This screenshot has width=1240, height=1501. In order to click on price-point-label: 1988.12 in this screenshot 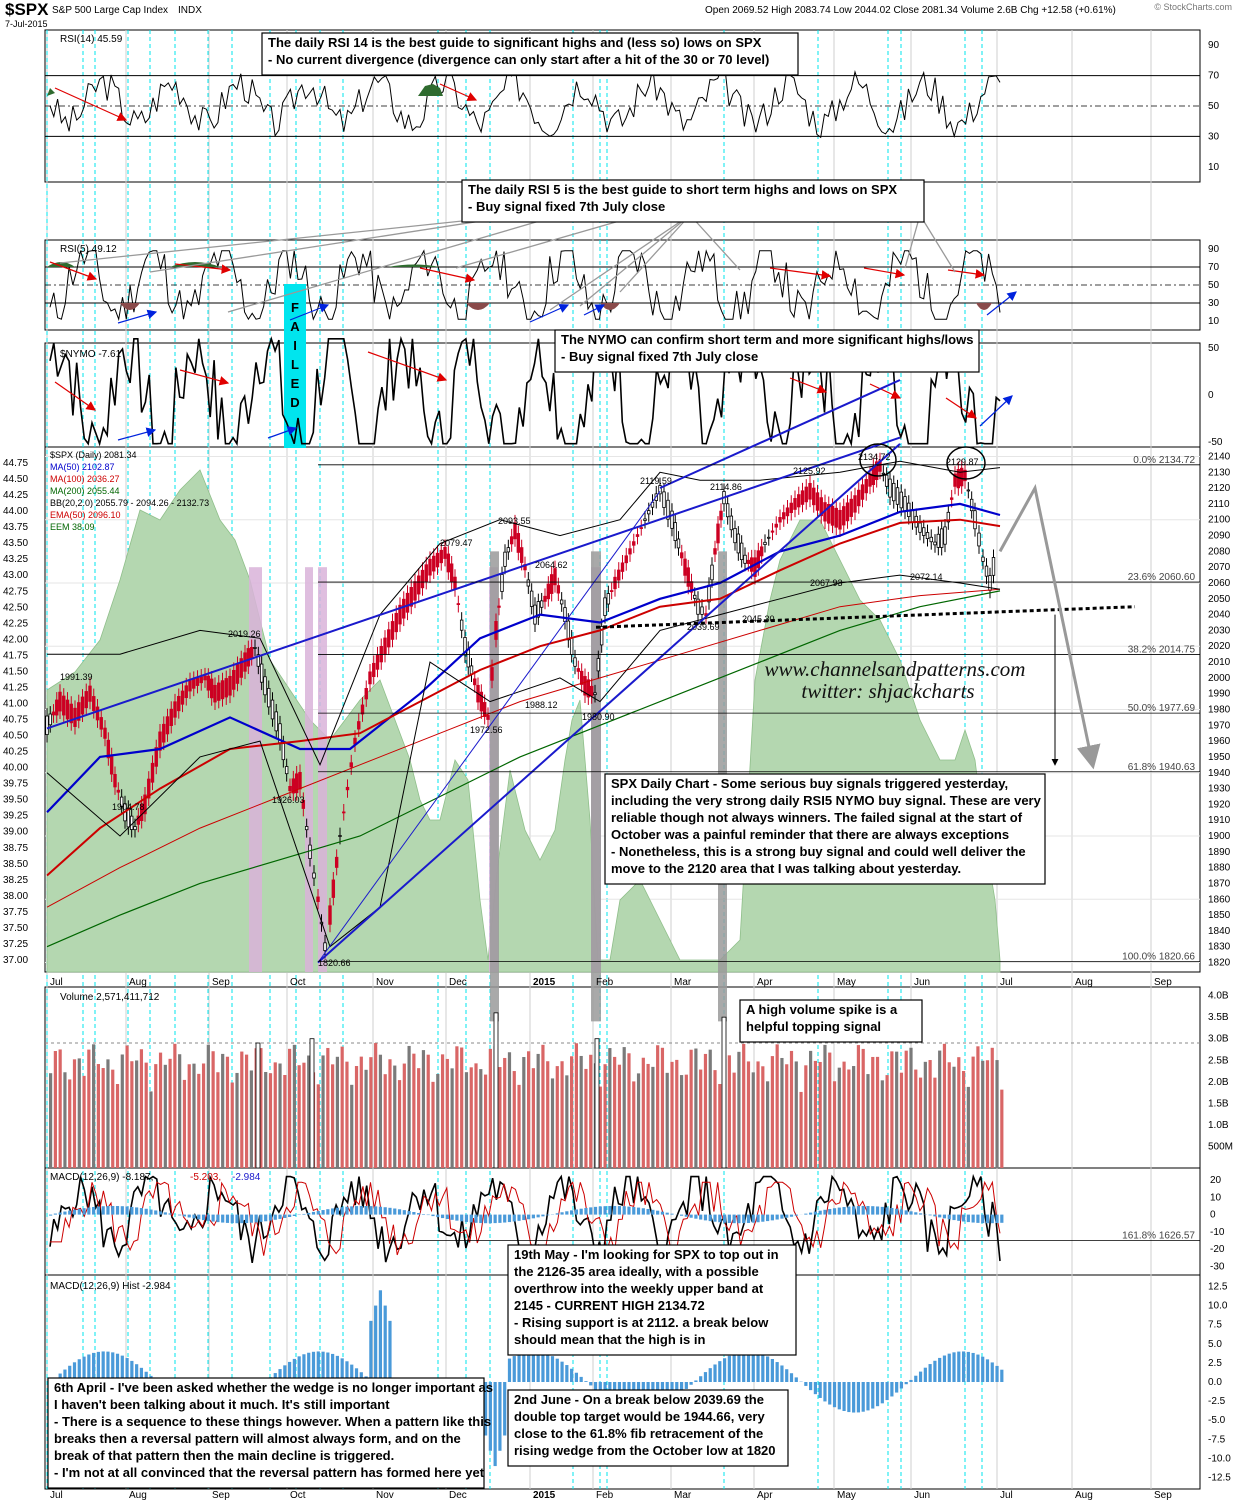, I will do `click(541, 705)`.